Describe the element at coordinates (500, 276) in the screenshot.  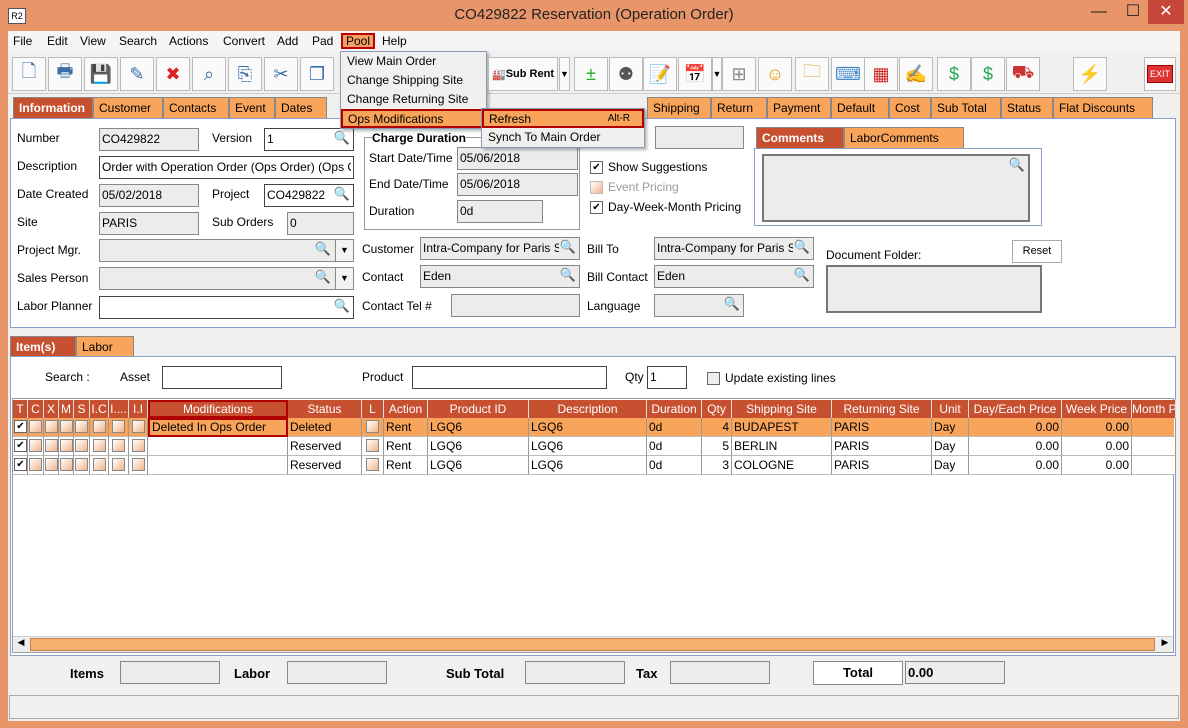
I see `contact-field: Eden 🔍` at that location.